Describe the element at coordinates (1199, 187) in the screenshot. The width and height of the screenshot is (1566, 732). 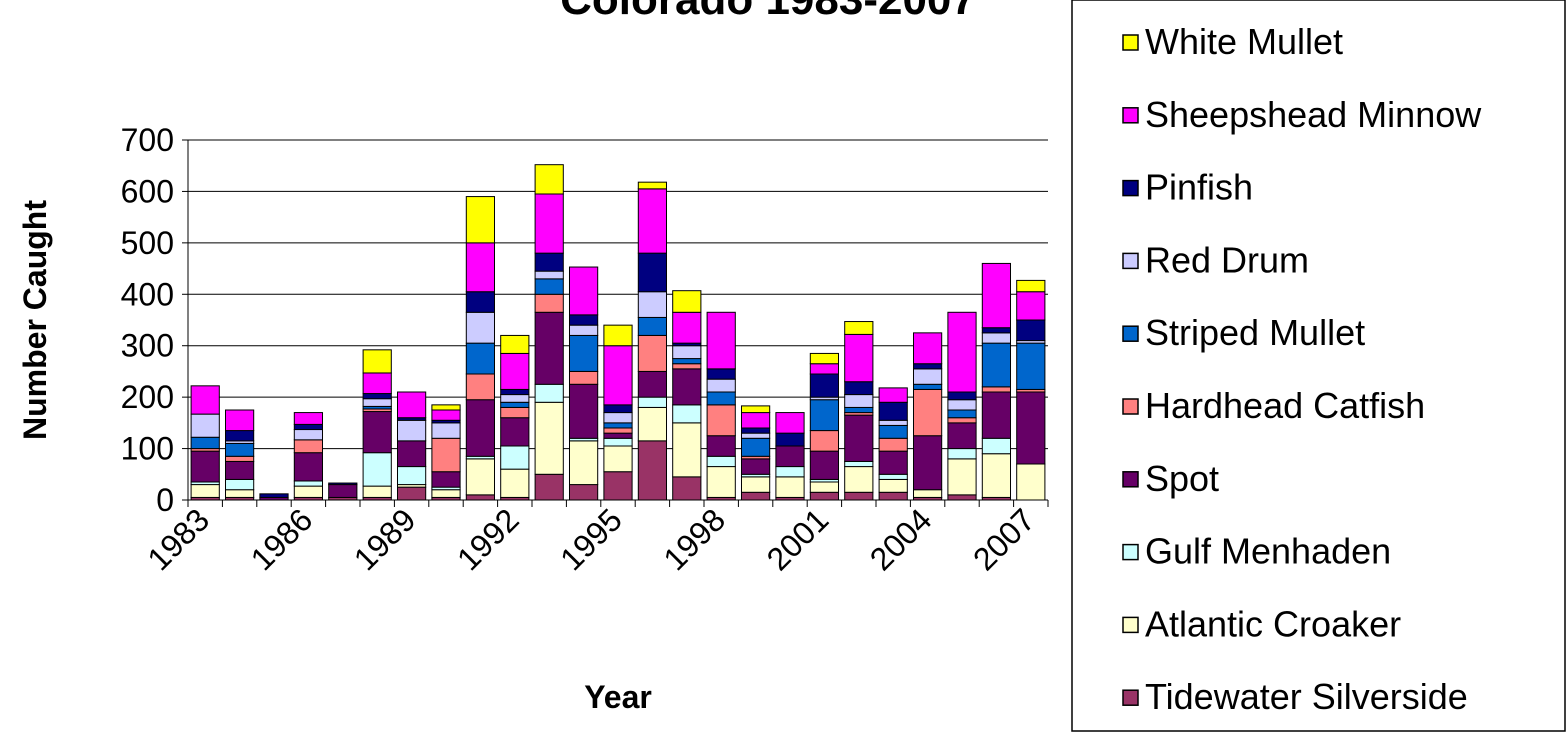
I see `legend-label: Pinfish` at that location.